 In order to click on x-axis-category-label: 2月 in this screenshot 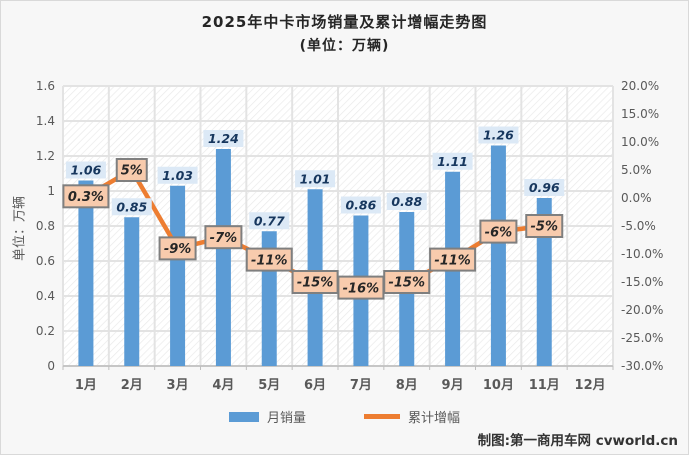, I will do `click(132, 385)`.